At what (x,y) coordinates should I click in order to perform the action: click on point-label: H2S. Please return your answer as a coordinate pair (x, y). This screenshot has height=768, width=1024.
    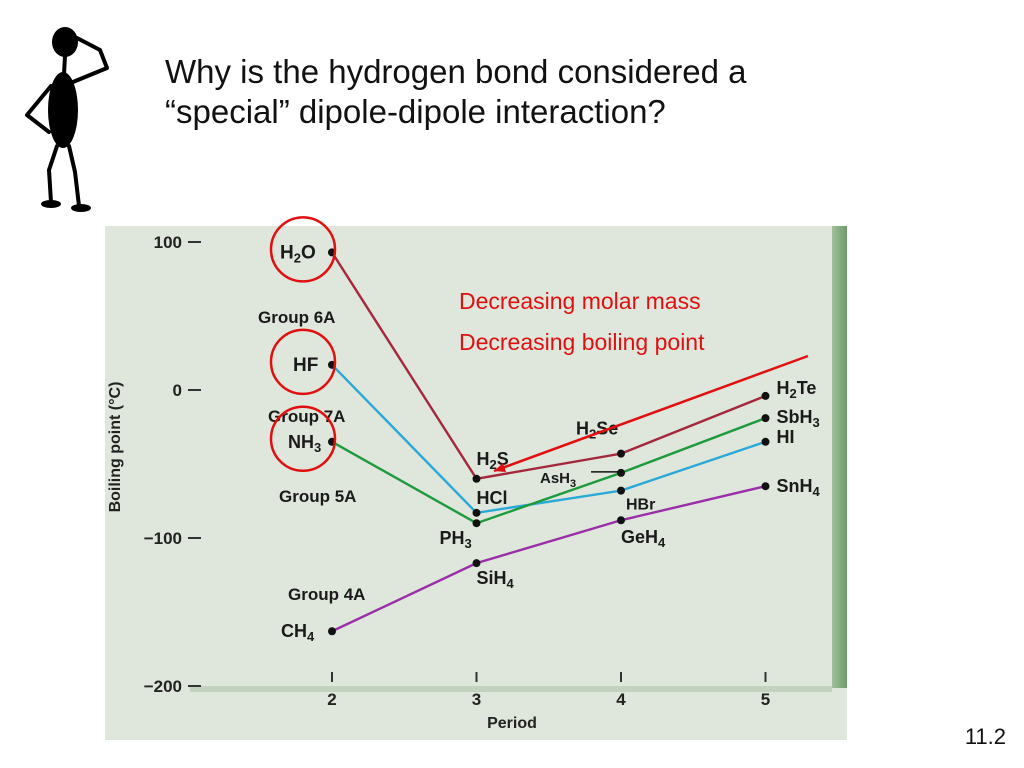
    Looking at the image, I should click on (493, 460).